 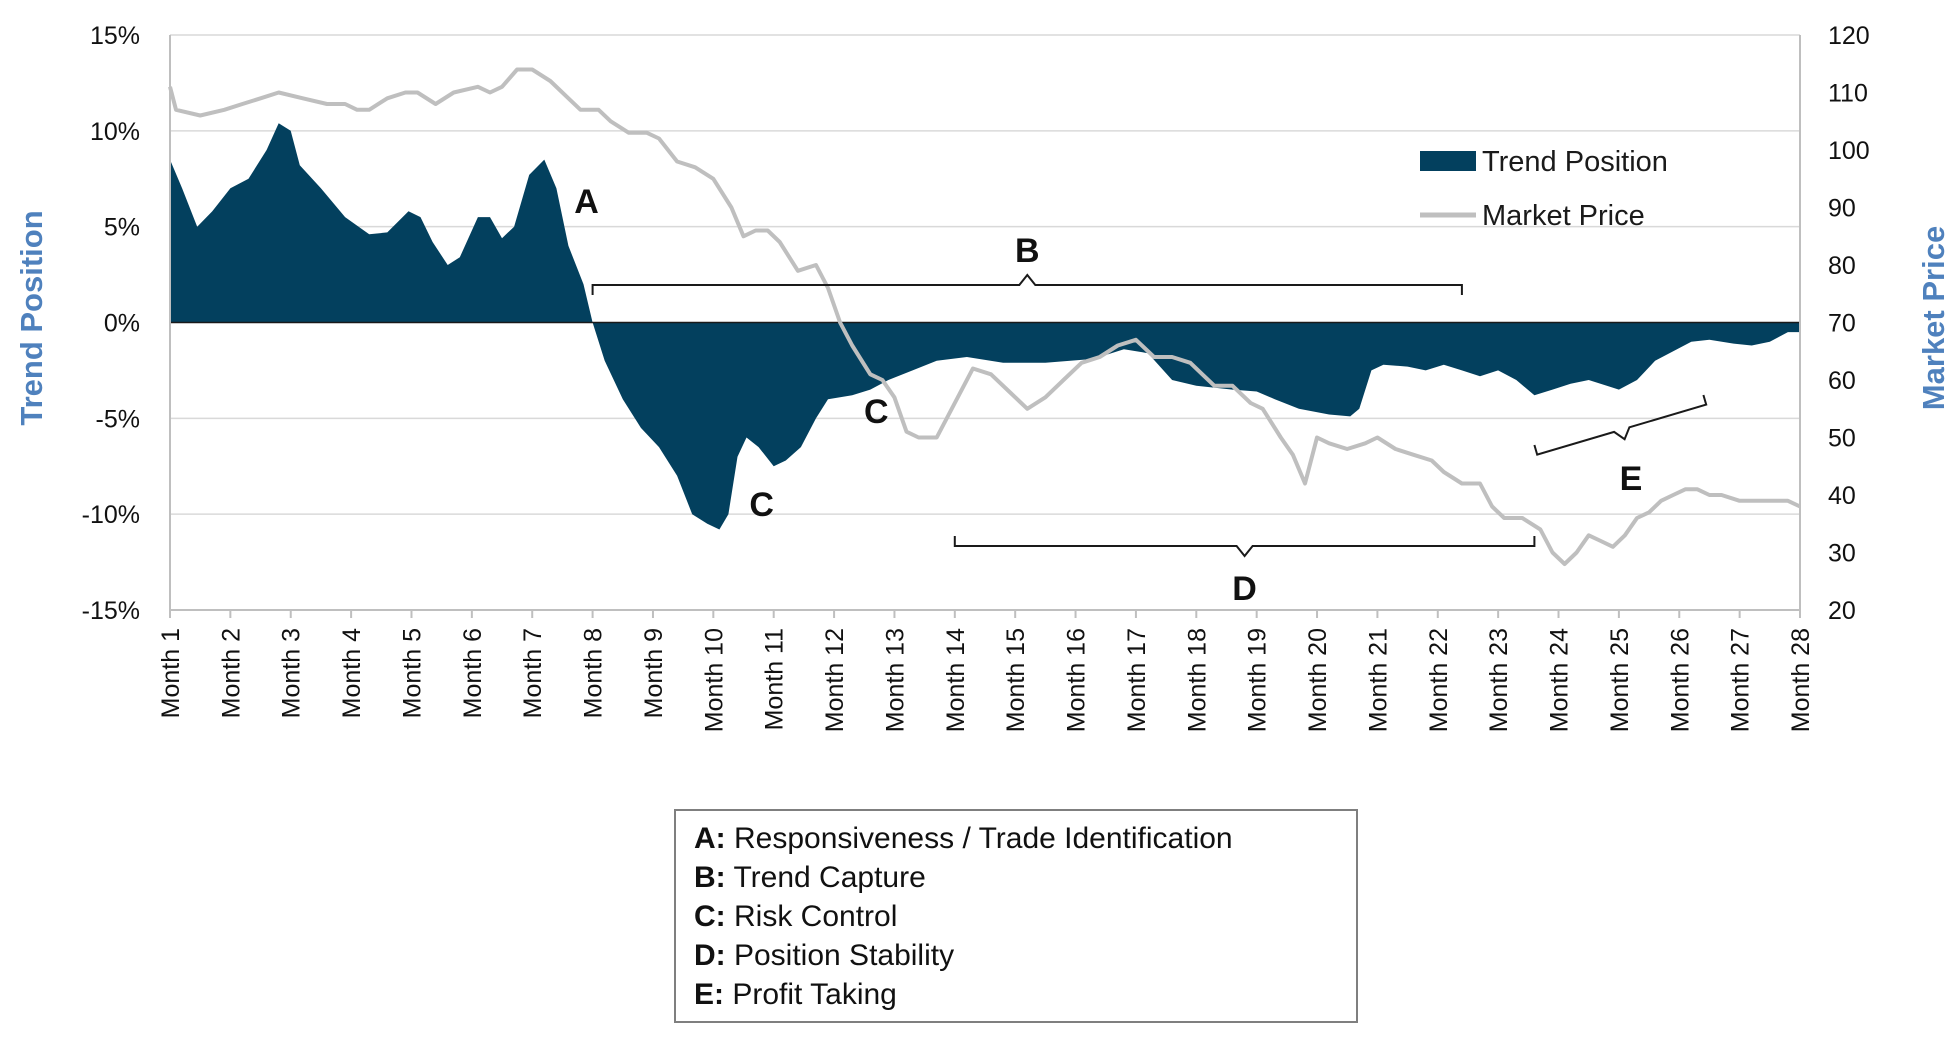 I want to click on right-tick-label: 70, so click(x=1842, y=324).